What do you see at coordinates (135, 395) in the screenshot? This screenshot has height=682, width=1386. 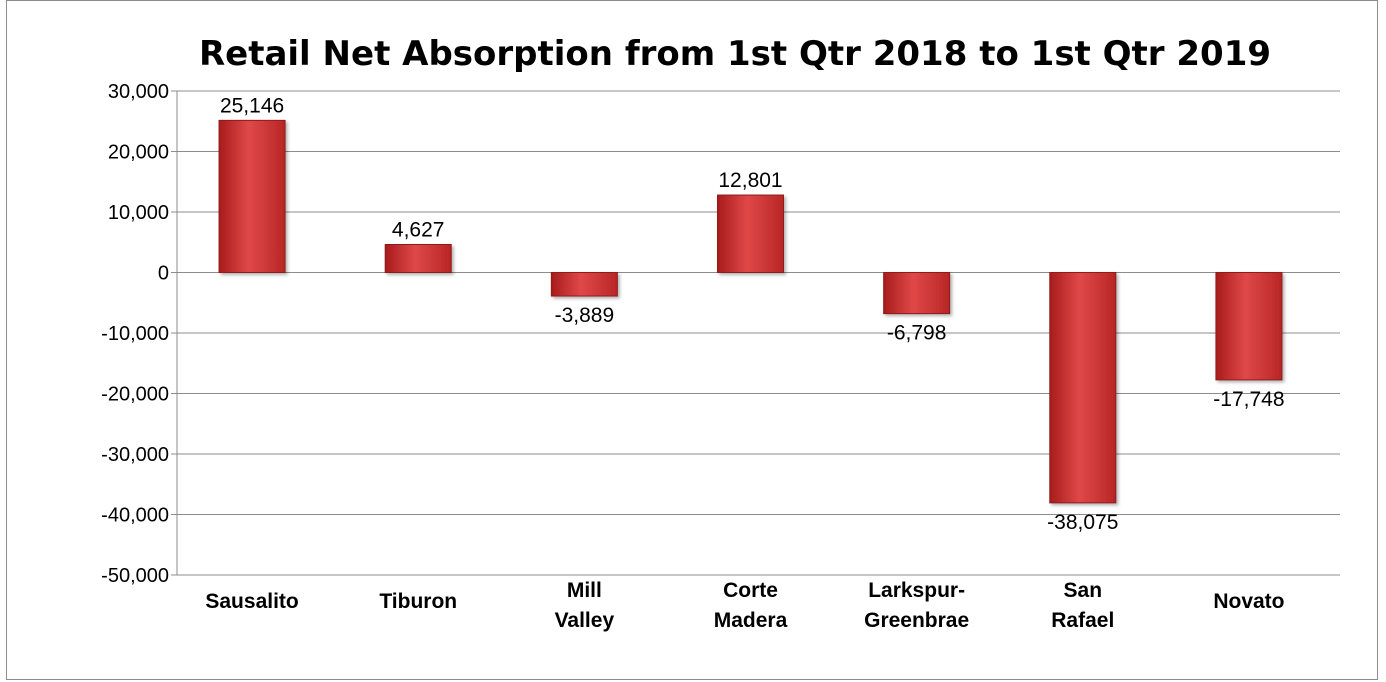 I see `y-tick-label: -20,000` at bounding box center [135, 395].